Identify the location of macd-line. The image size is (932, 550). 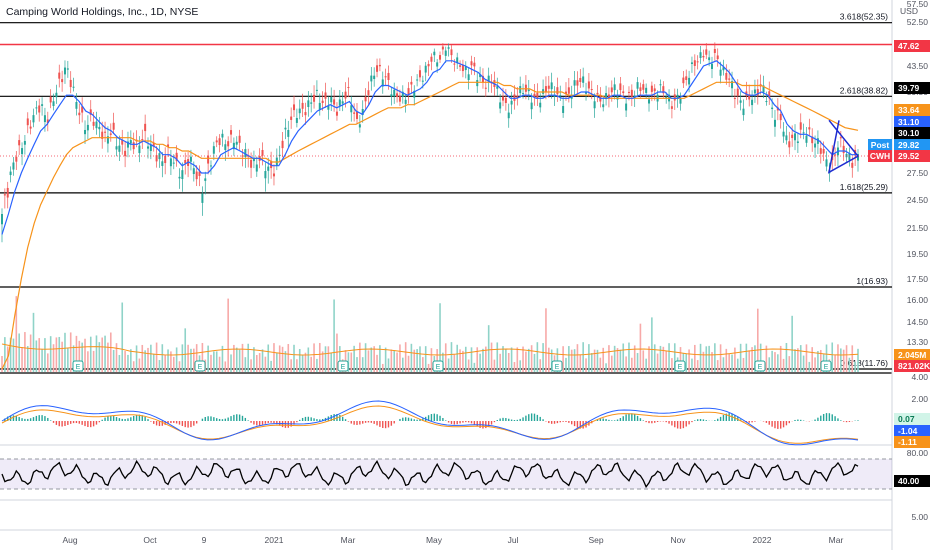
(430, 423).